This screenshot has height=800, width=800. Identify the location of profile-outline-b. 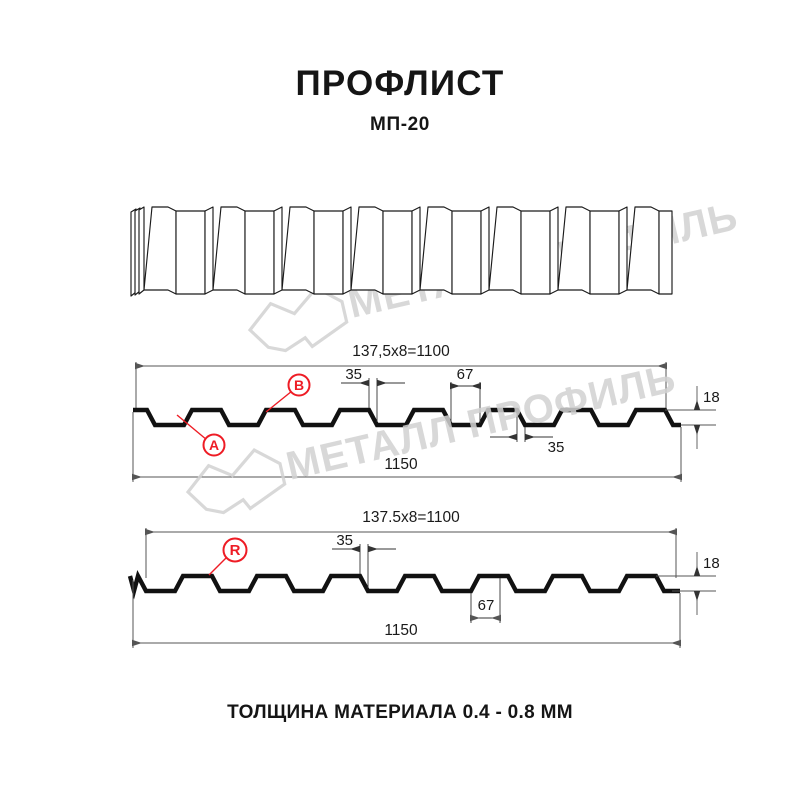
(403, 585).